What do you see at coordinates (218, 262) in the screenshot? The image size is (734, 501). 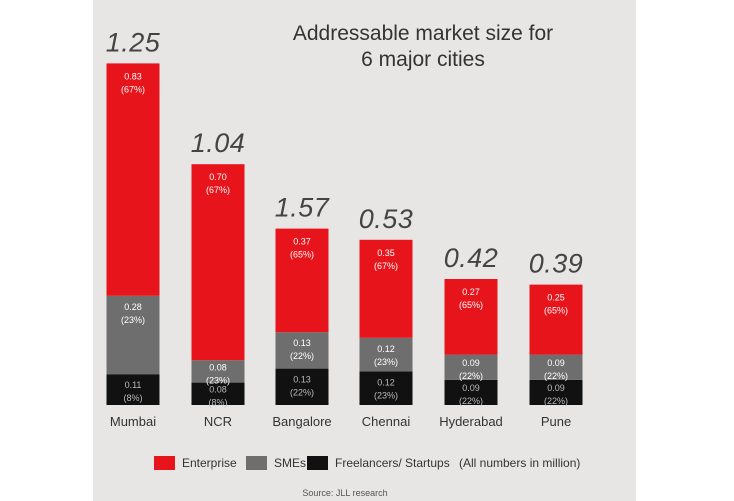 I see `bar-ncr-enterprise` at bounding box center [218, 262].